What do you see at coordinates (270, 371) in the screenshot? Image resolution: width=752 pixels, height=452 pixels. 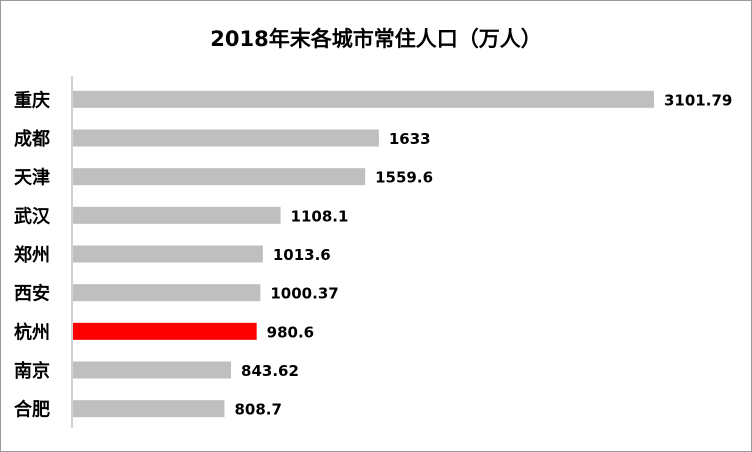 I see `value-label: 843.62` at bounding box center [270, 371].